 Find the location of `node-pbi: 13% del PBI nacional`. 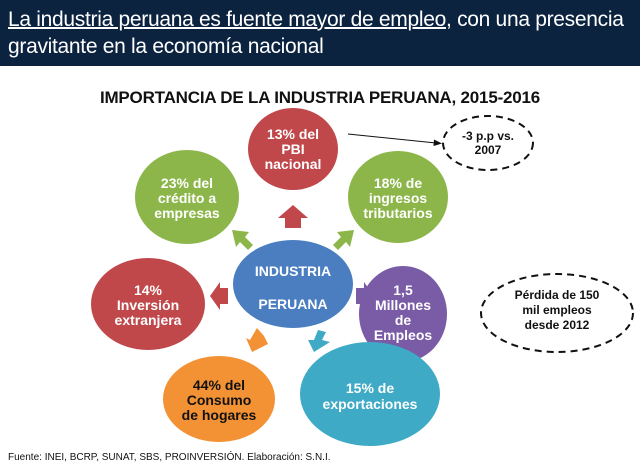

node-pbi: 13% del PBI nacional is located at coordinates (293, 149).